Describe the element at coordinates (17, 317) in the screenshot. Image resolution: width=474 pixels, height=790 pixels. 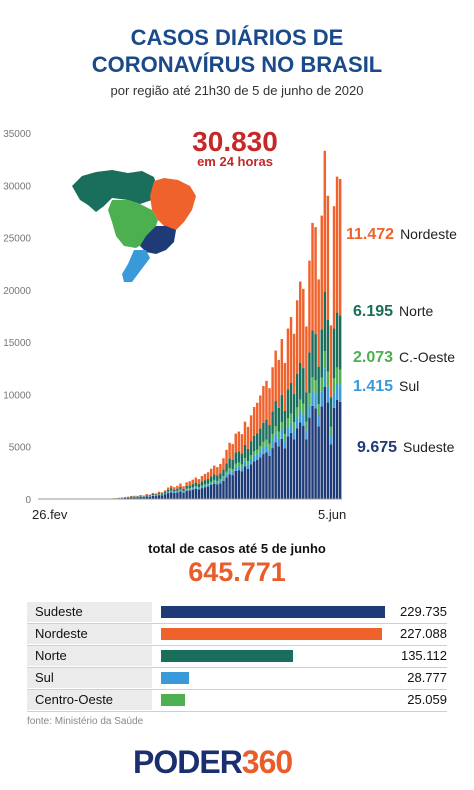
I see `y-axis: 0 5000 10000 15000 20000 25000 30000 35000` at that location.